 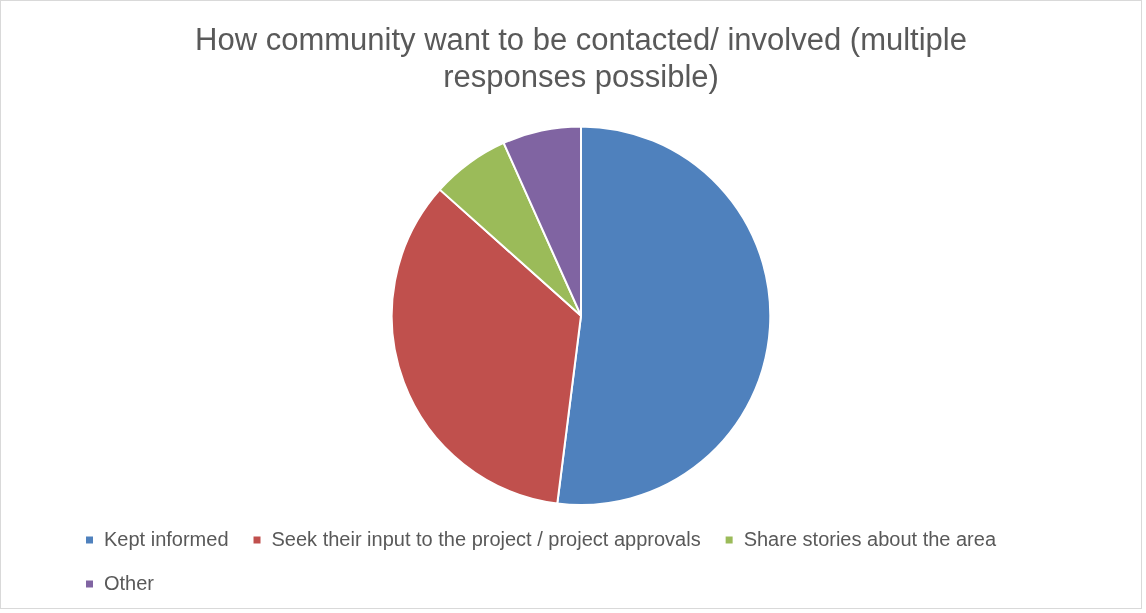 I want to click on chart-title: How community want to be contacted/ involved (multiple responses possible), so click(x=581, y=58).